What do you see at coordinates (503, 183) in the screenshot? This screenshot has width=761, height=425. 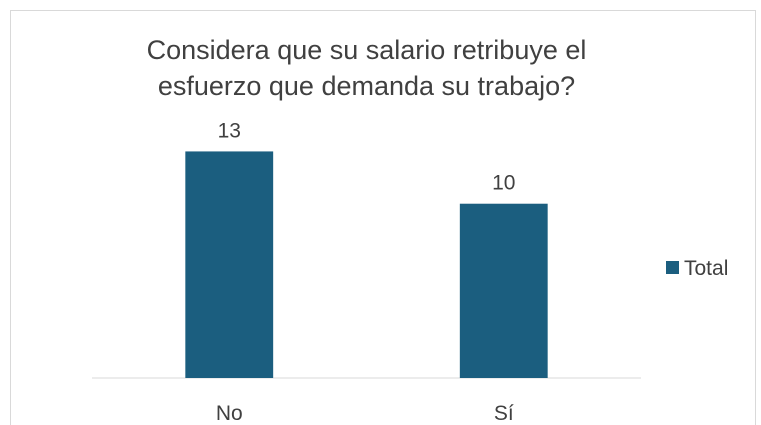 I see `data-label: 10` at bounding box center [503, 183].